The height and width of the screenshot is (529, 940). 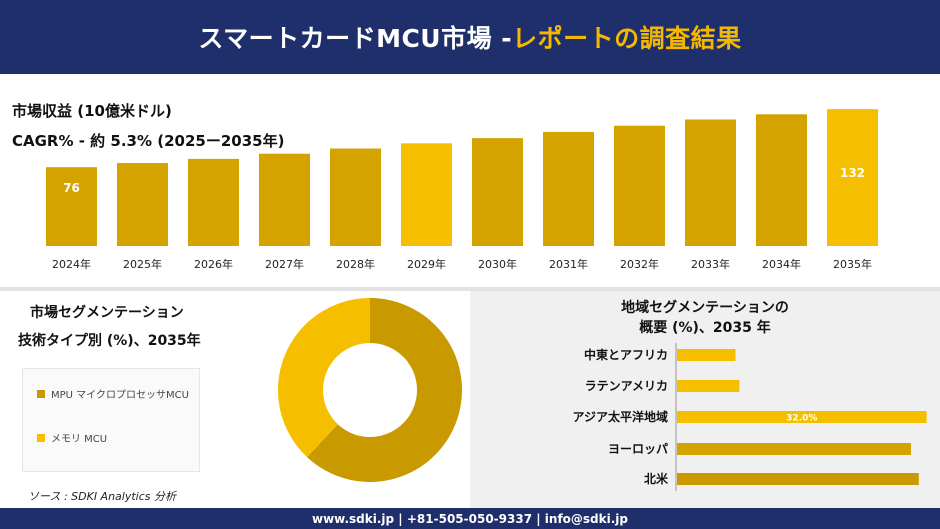 I want to click on legend-label-memory: メモリ MCU, so click(x=79, y=439).